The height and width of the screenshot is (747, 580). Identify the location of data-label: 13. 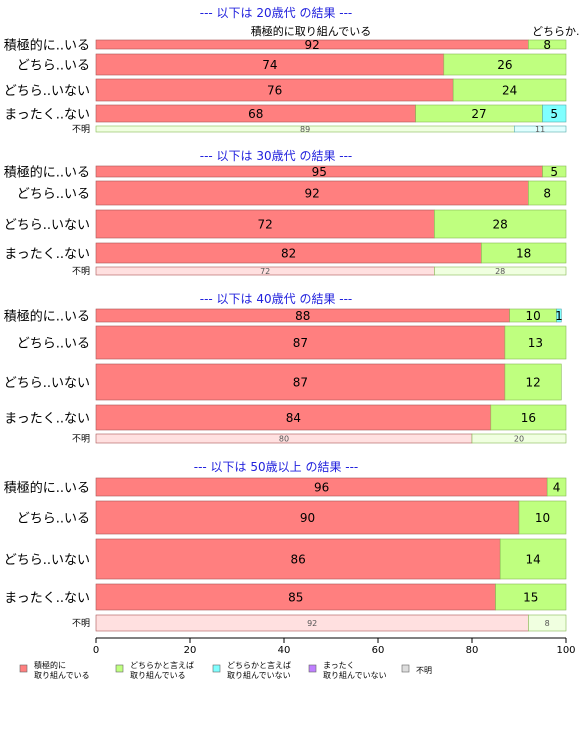
(535, 343).